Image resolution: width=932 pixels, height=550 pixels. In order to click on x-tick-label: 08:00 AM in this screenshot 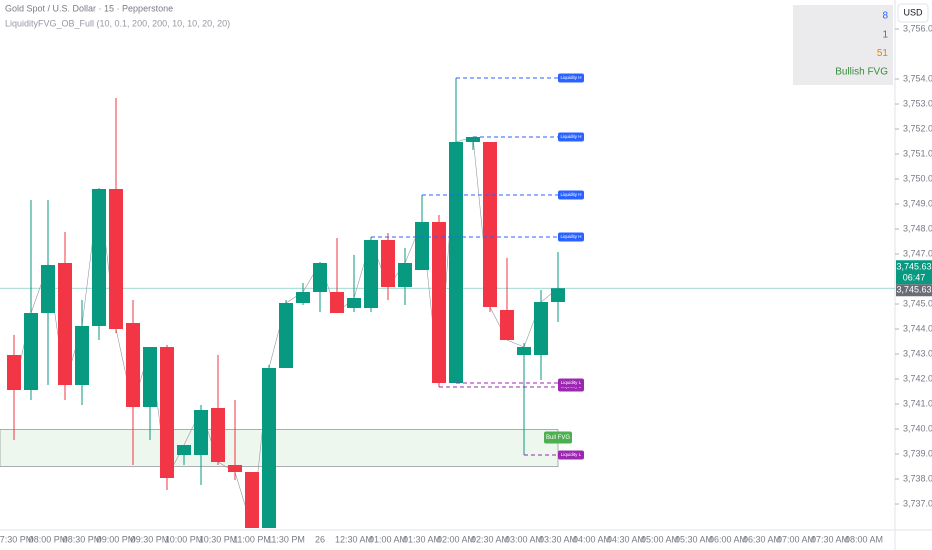, I will do `click(864, 539)`.